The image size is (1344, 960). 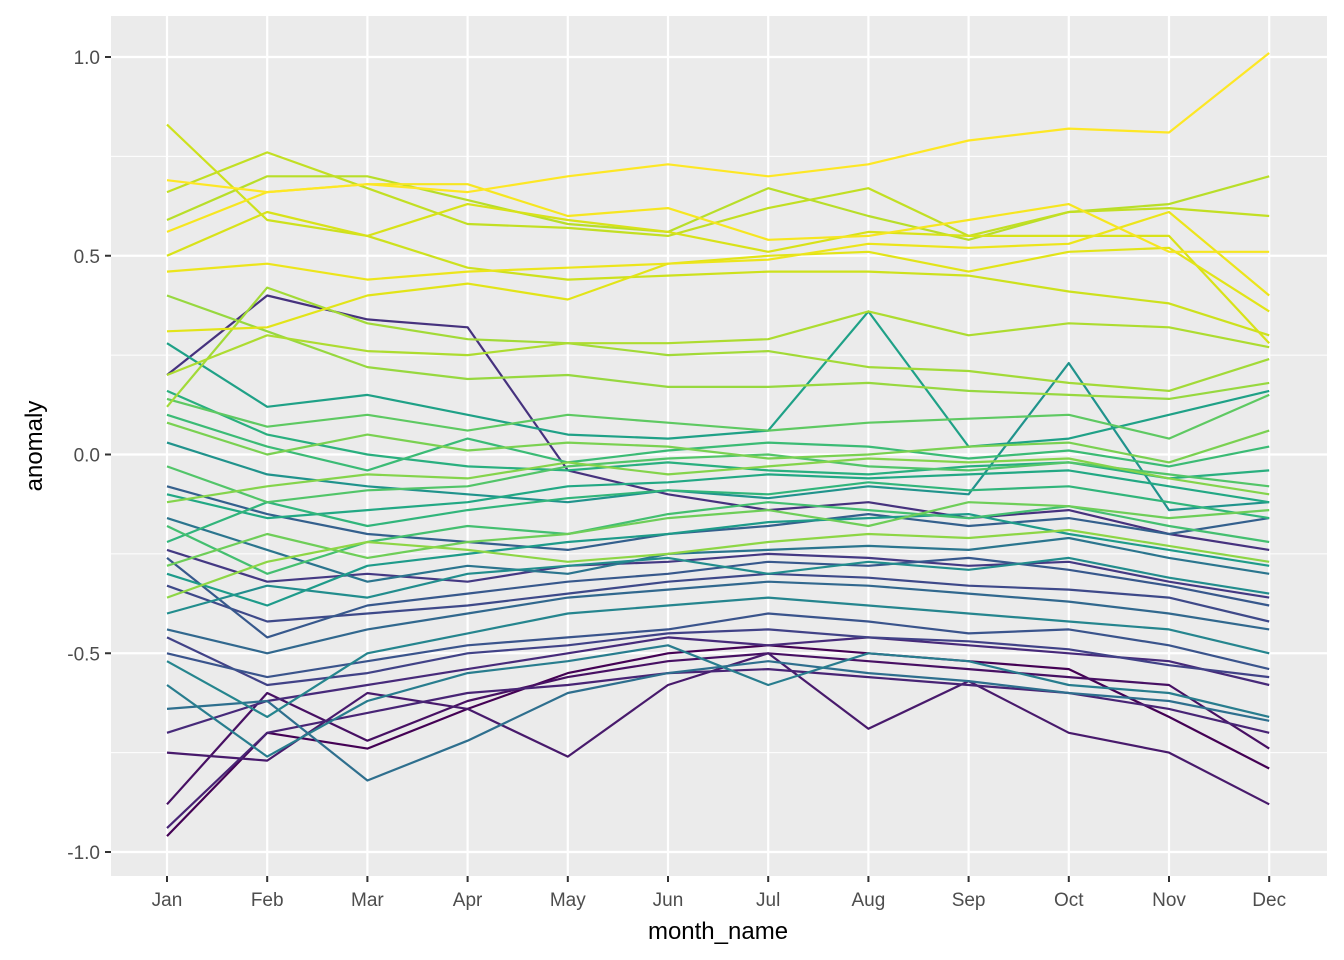 I want to click on x-tick-label: Nov, so click(x=1169, y=900).